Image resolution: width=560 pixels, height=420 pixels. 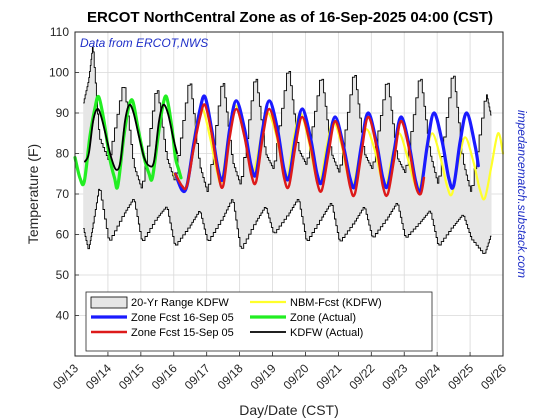 I want to click on x-tick-label: 09/17, so click(x=197, y=376).